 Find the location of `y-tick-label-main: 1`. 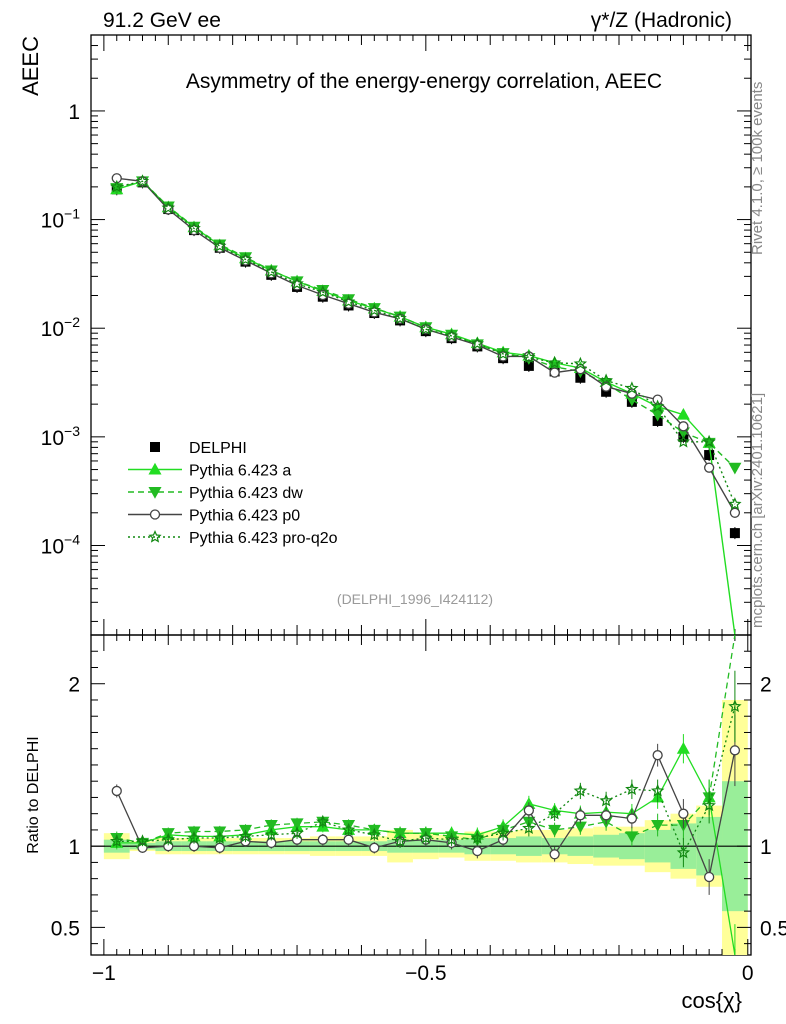

y-tick-label-main: 1 is located at coordinates (74, 112).